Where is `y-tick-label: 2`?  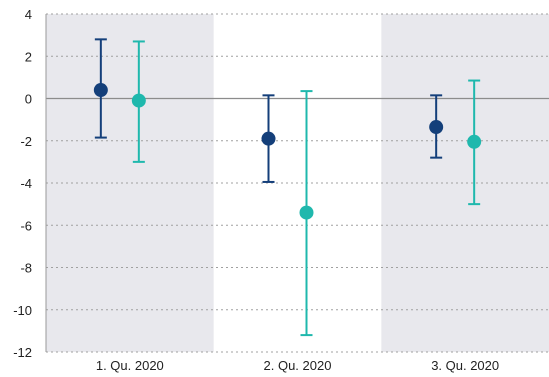 y-tick-label: 2 is located at coordinates (28, 56).